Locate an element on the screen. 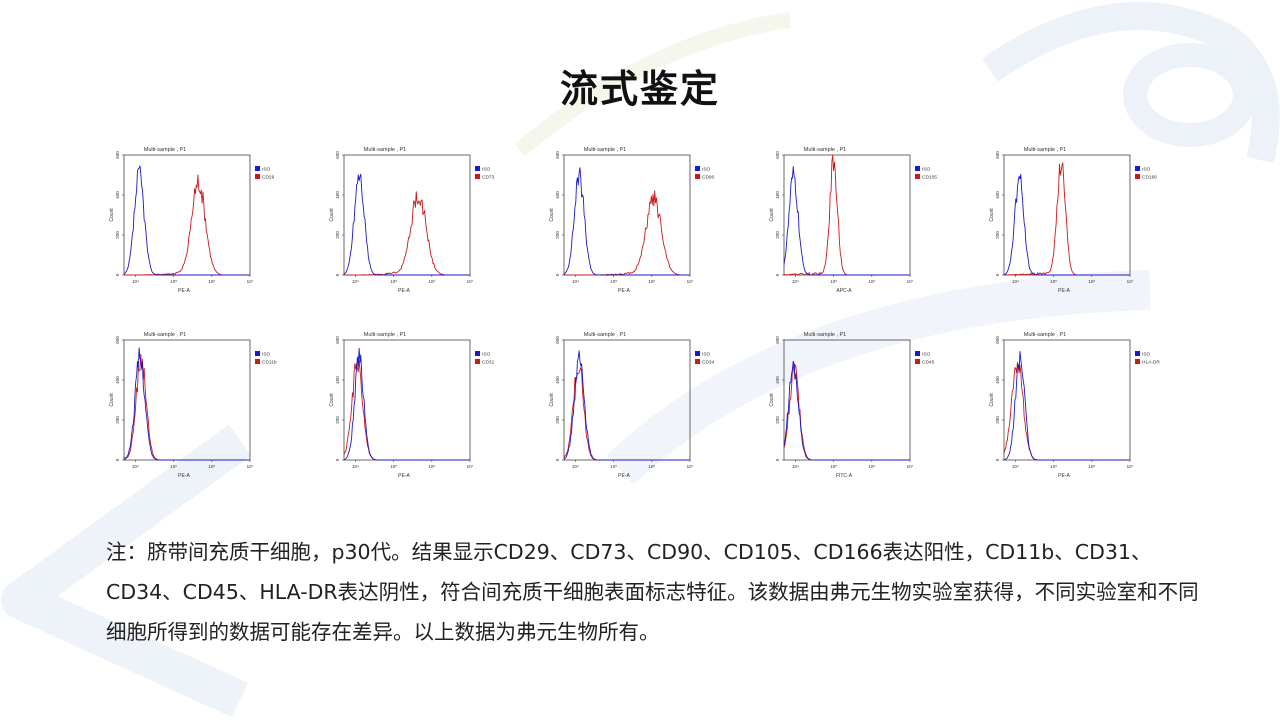  legend-label: CD29 is located at coordinates (268, 178).